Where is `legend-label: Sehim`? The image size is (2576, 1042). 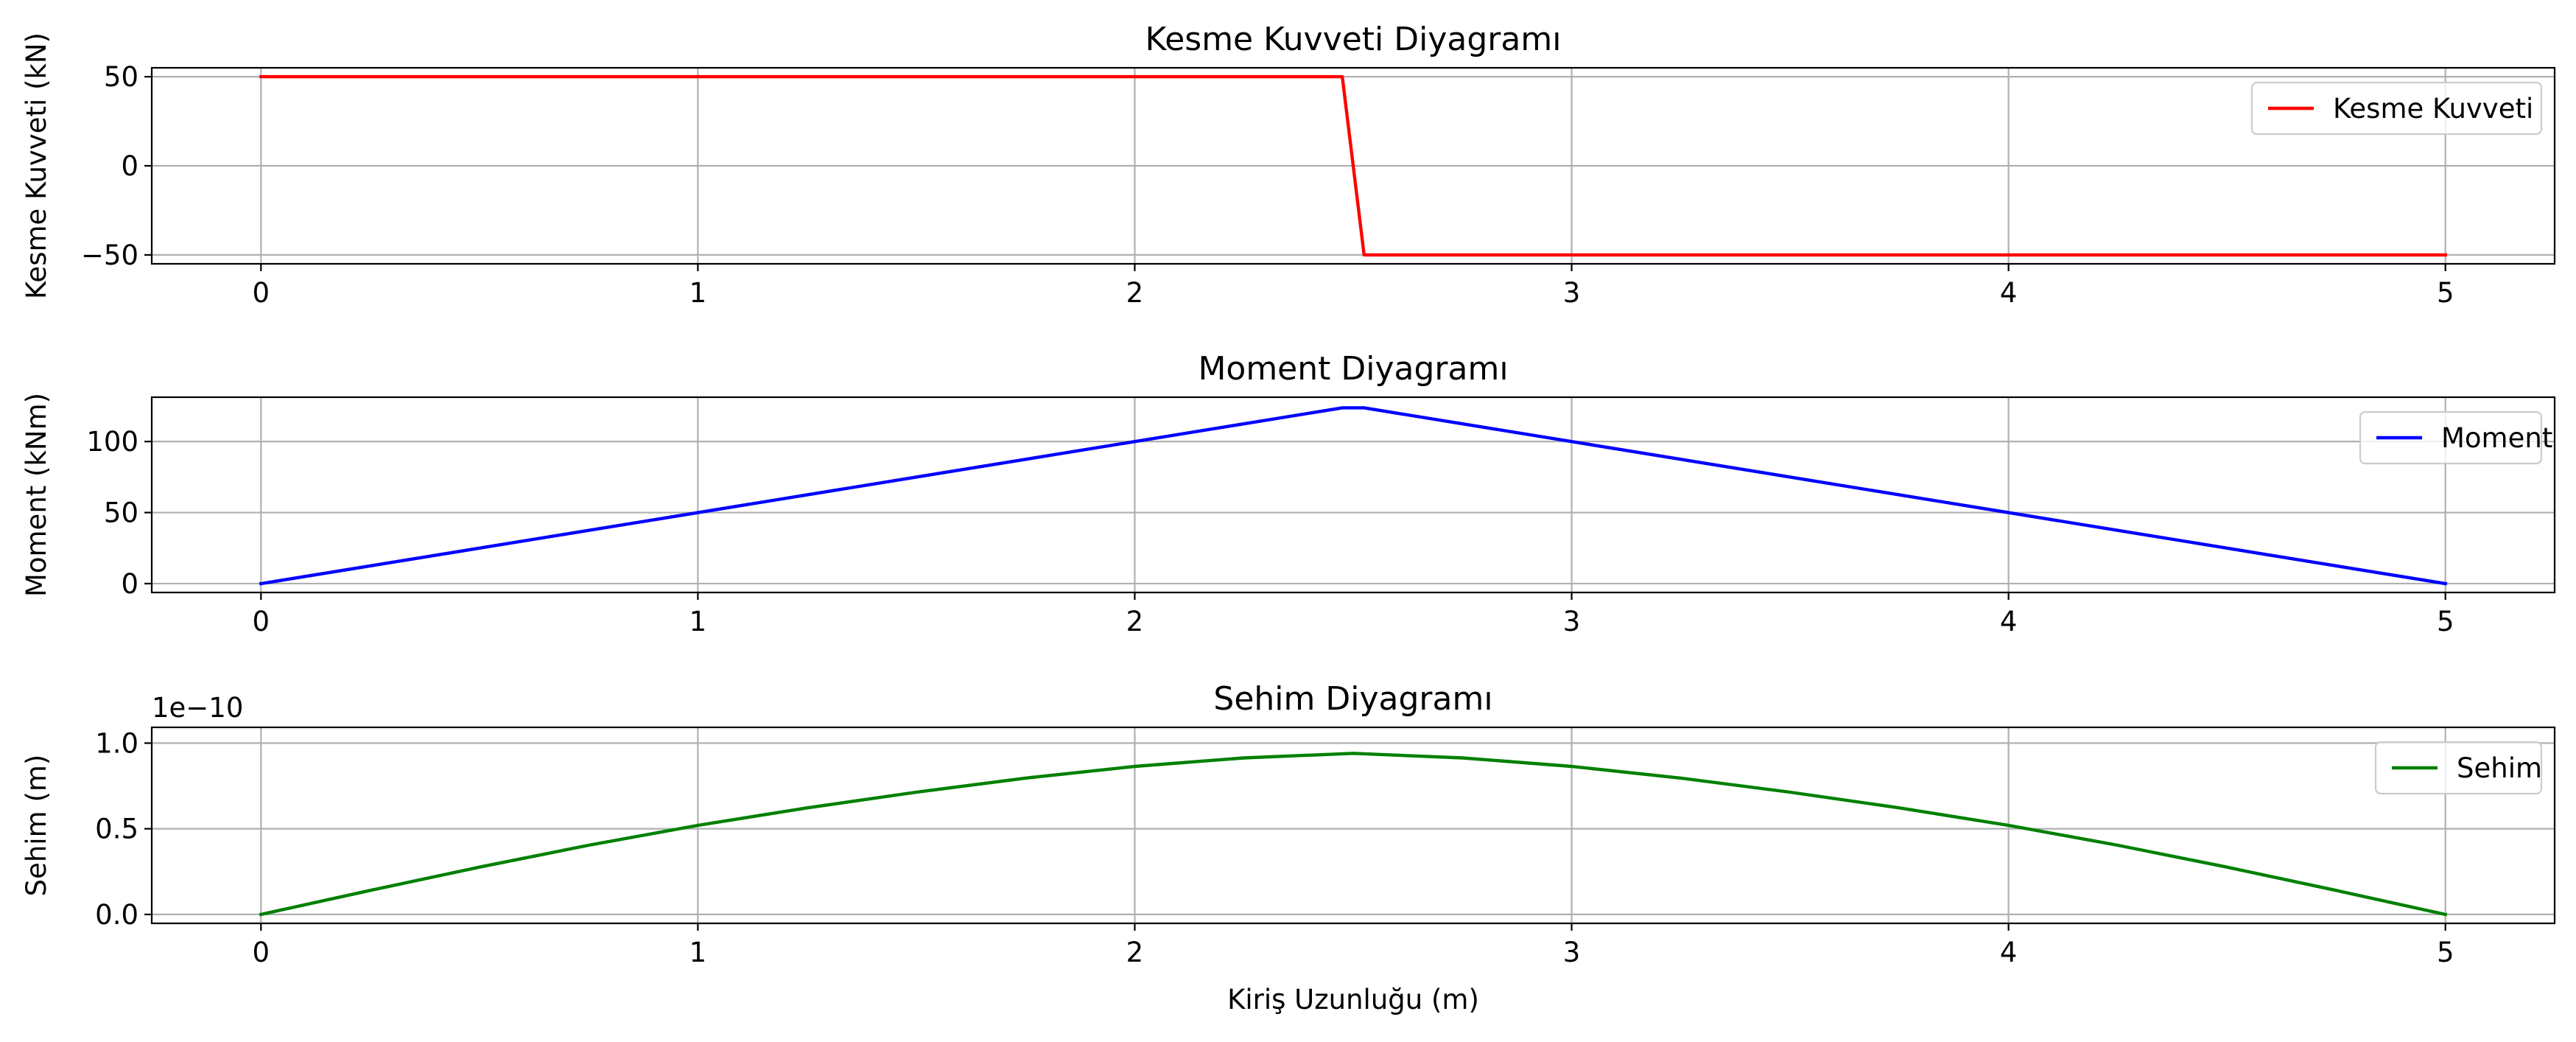 legend-label: Sehim is located at coordinates (2499, 768).